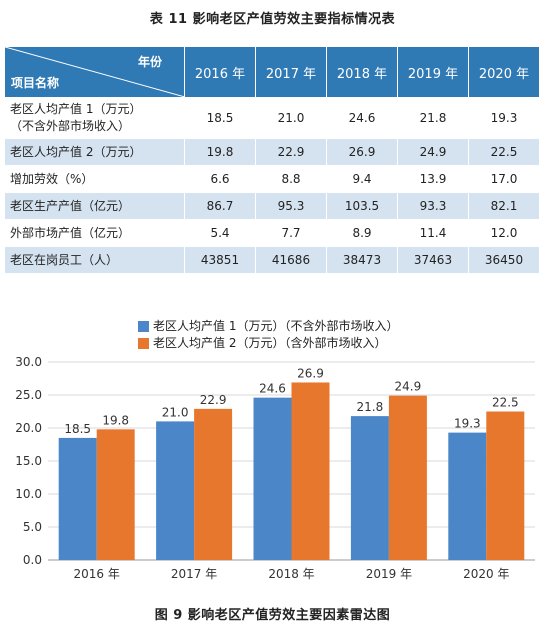 Image resolution: width=545 pixels, height=632 pixels. Describe the element at coordinates (433, 260) in the screenshot. I see `table-cell: 37463` at that location.